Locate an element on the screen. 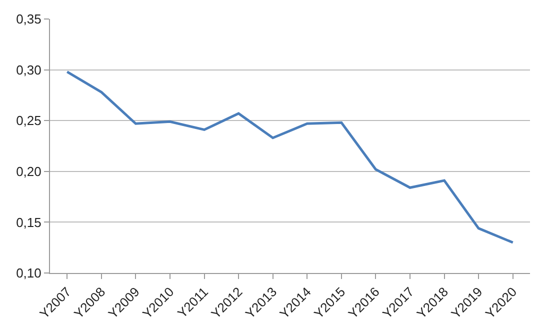  y-tick-label: 0,25 is located at coordinates (29, 120).